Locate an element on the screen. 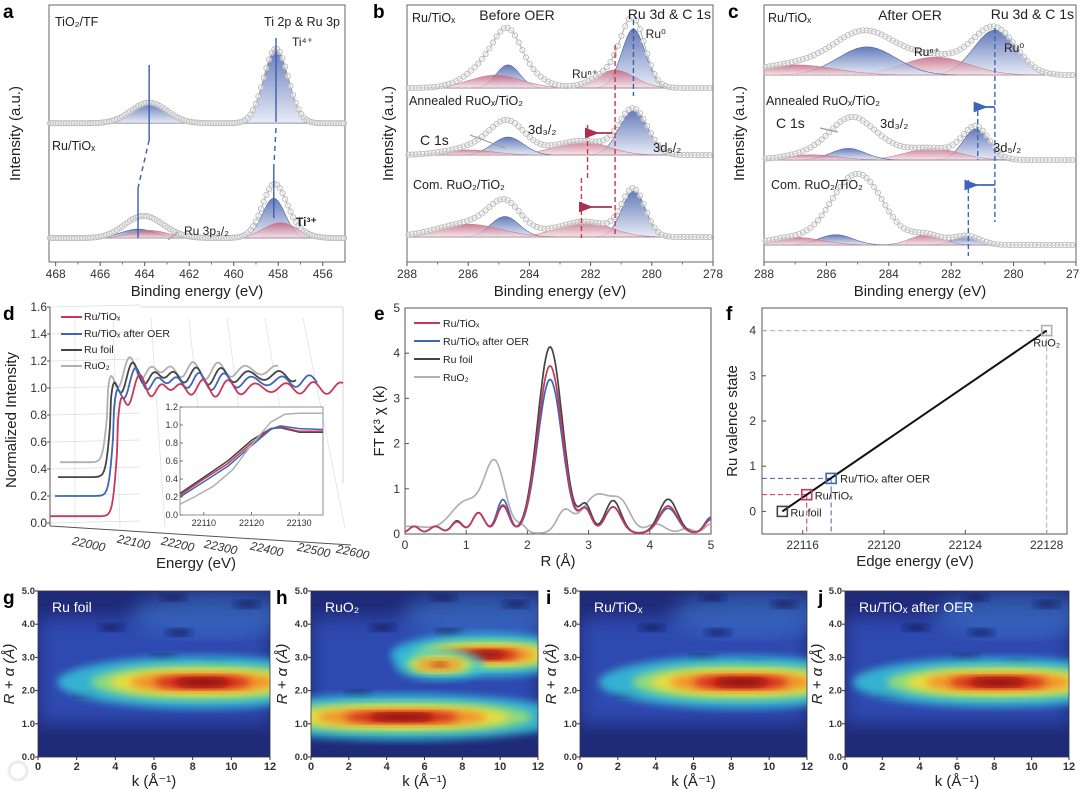 The height and width of the screenshot is (789, 1080). y-tick-label: 2.0 is located at coordinates (835, 691).